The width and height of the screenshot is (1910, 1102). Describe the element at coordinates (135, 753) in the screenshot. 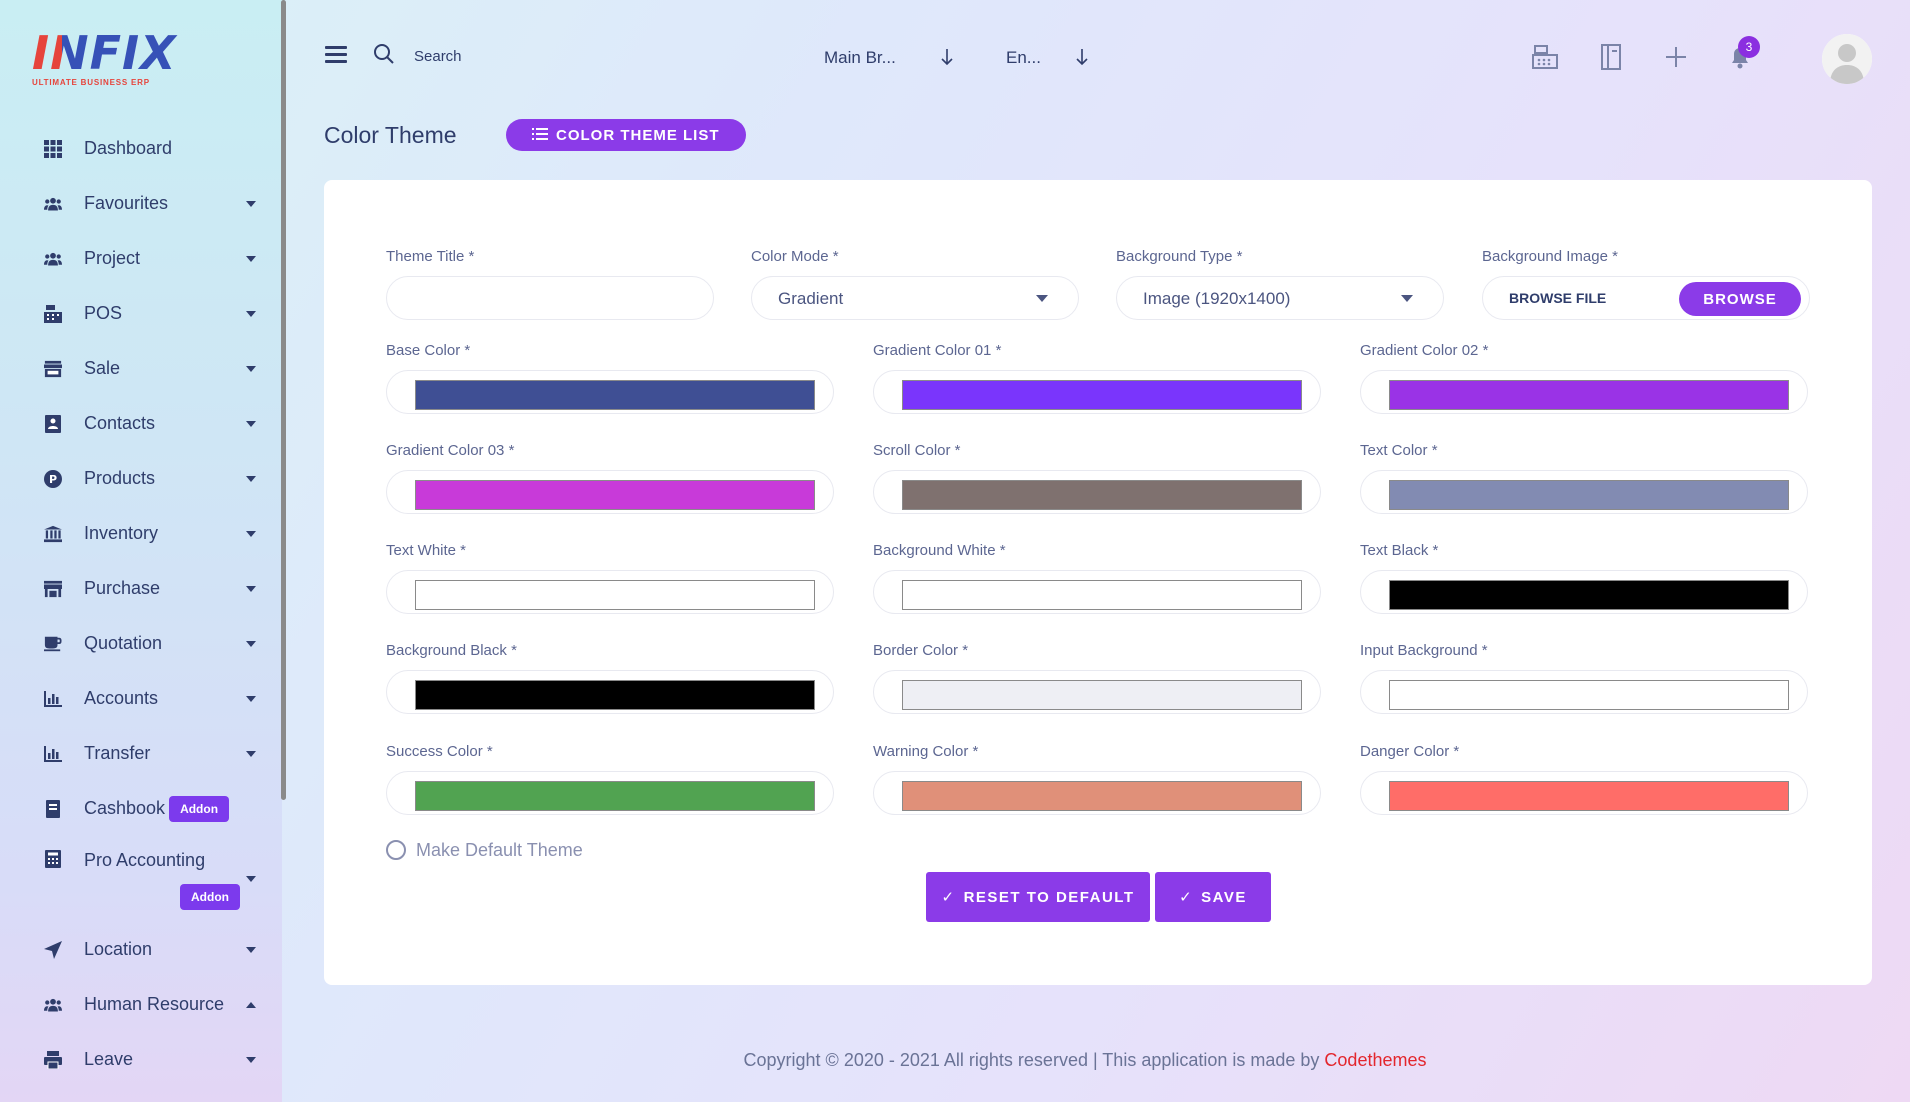

I see `sidebar-item-transfer: Transfer` at that location.